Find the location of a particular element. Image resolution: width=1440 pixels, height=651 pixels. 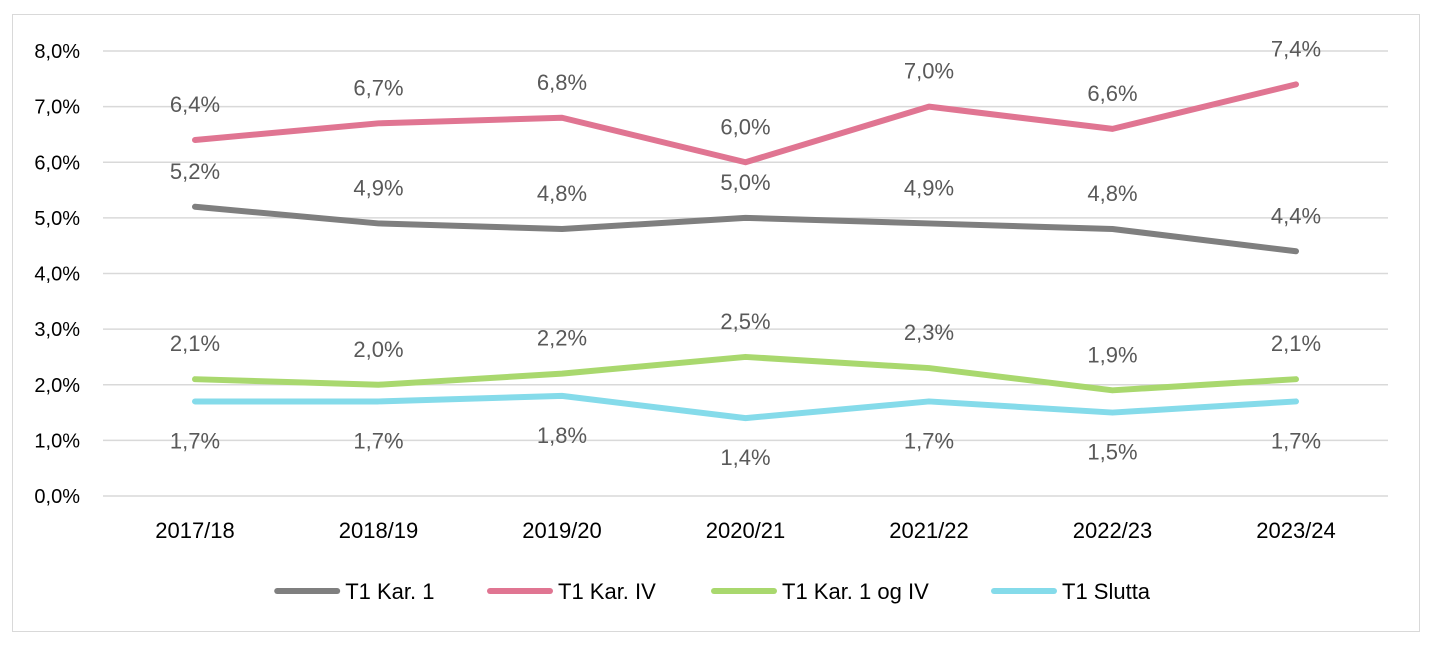

y-axis: 0,0% 1,0% 2,0% 3,0% 4,0% 5,0% 6,0% 7,0% 8,0% is located at coordinates (57, 274).